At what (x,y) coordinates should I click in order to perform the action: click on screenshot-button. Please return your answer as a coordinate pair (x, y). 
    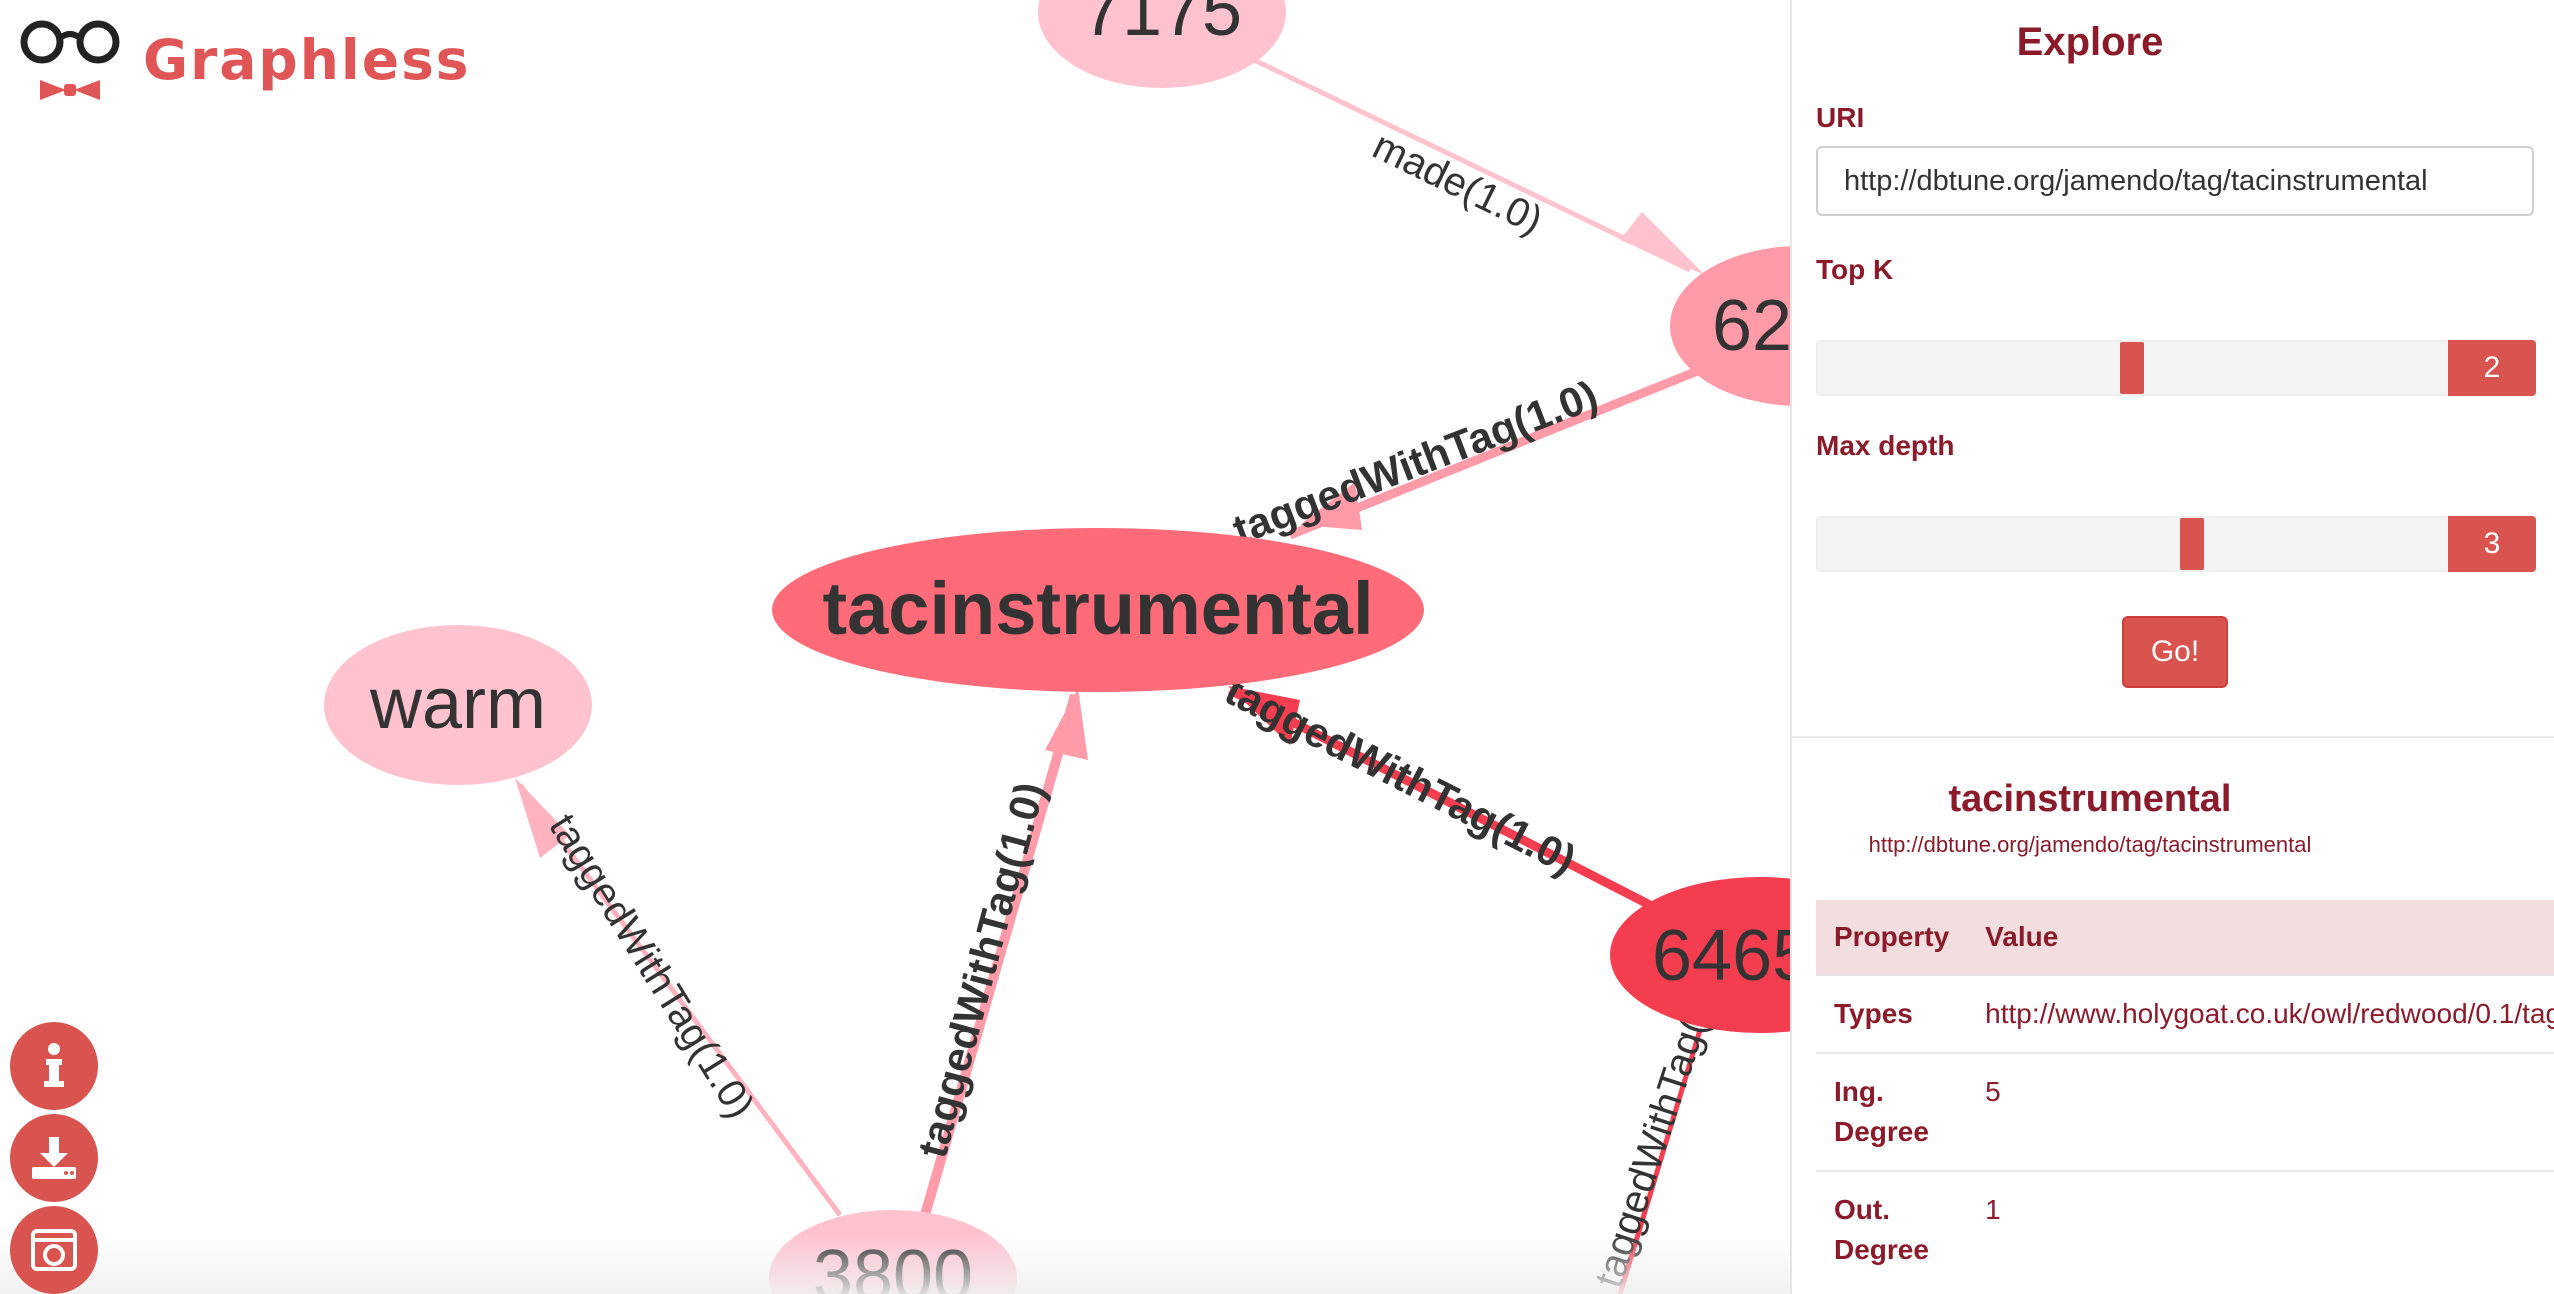
    Looking at the image, I should click on (54, 1250).